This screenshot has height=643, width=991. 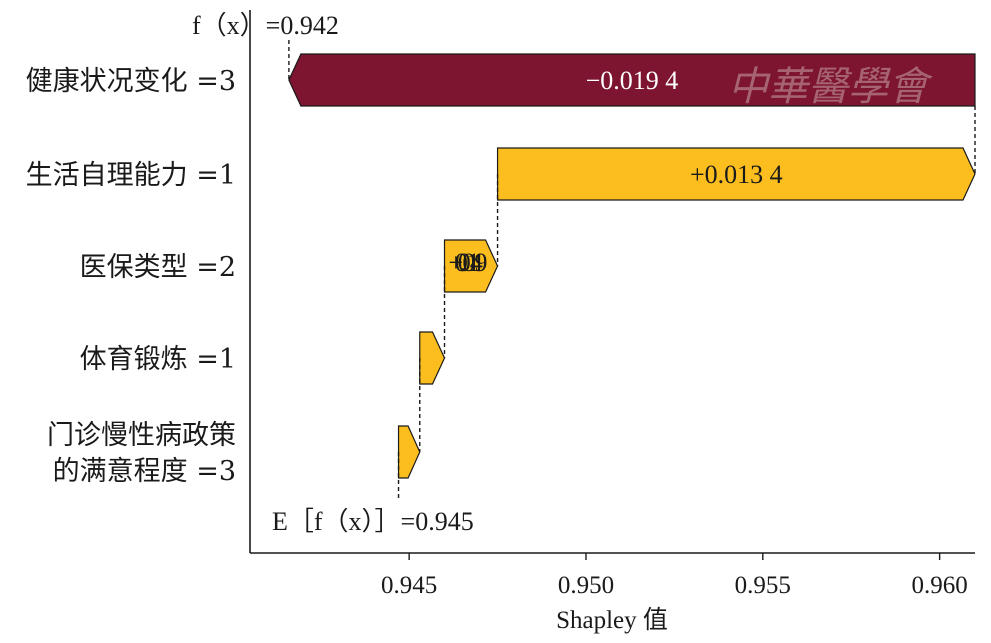 What do you see at coordinates (158, 267) in the screenshot?
I see `feature-label-3: 医保类型 =2` at bounding box center [158, 267].